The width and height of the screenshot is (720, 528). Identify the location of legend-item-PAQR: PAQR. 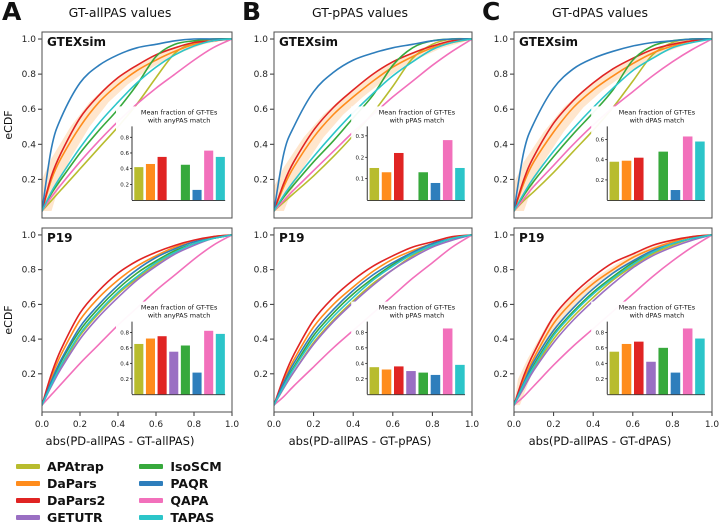
(180, 483).